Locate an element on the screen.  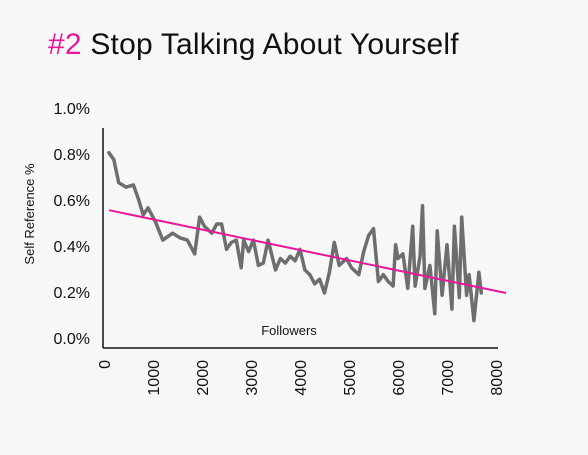
y-tick-labels: 0.0% 0.2% 0.4% 0.6% 0.8% 1.0% is located at coordinates (72, 224).